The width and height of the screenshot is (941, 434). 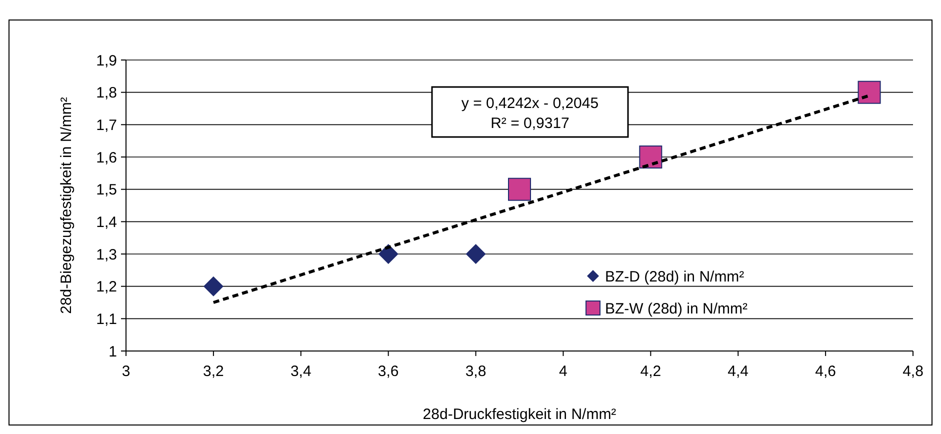 I want to click on x-tick-label: 4, so click(x=563, y=371).